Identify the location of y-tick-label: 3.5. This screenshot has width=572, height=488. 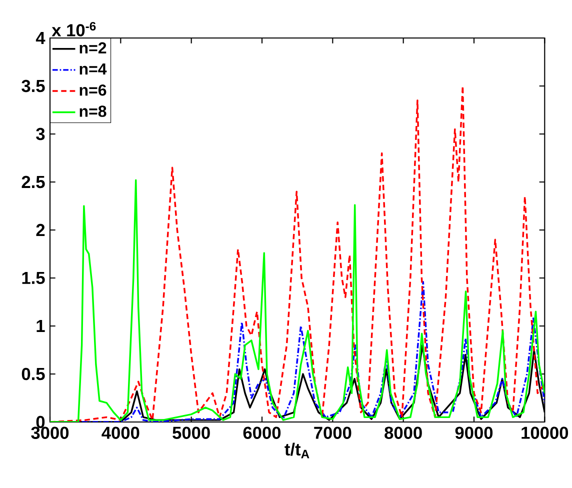
(33, 86).